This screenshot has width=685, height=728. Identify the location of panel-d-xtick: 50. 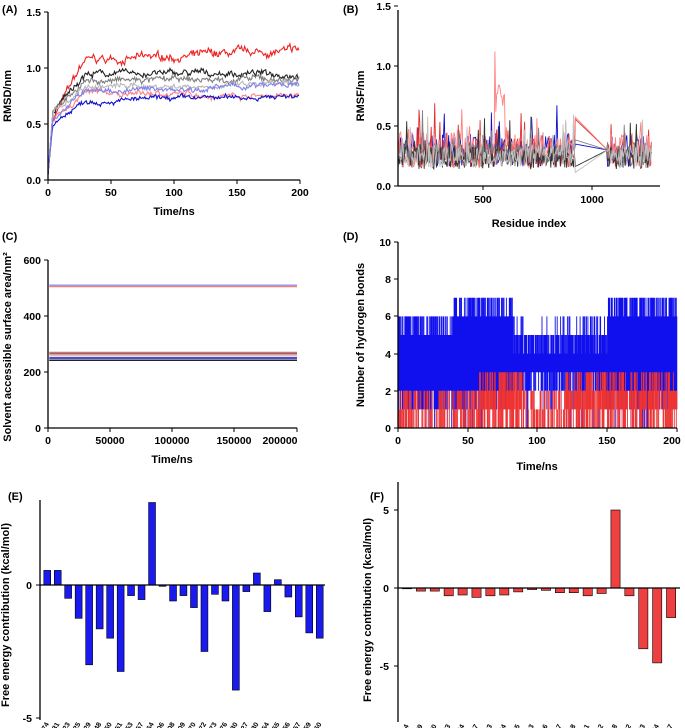
(468, 441).